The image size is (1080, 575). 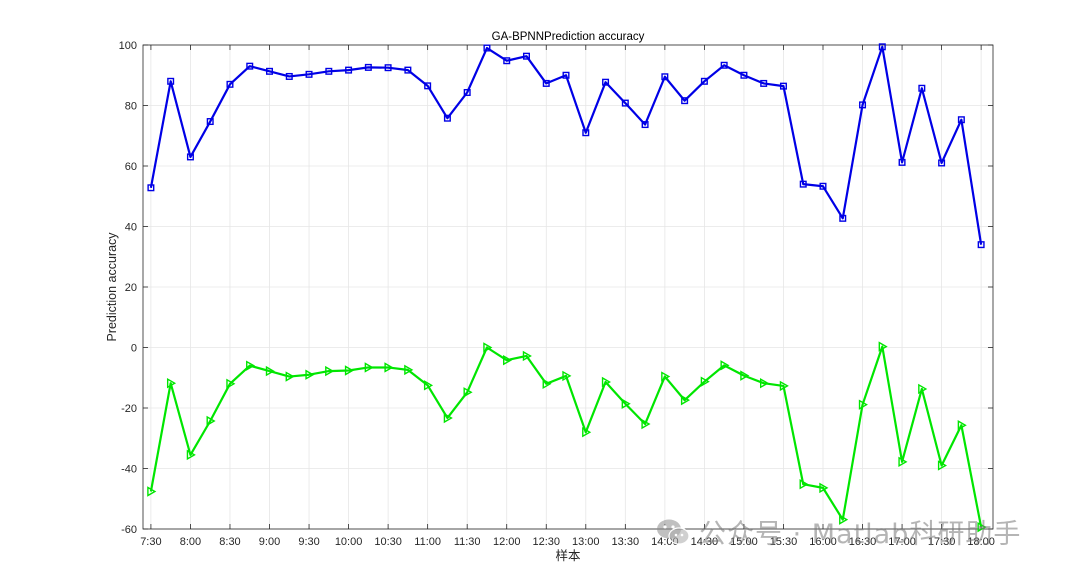 I want to click on y-axis-title: Prediction accuracy, so click(x=112, y=287).